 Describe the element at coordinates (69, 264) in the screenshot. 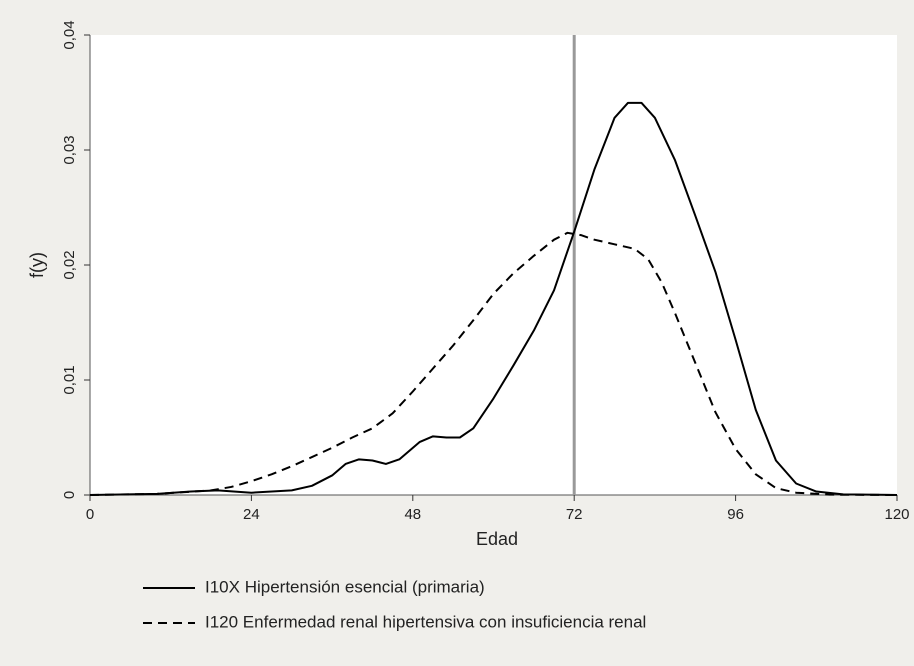

I see `y-tick-label: 0,02` at that location.